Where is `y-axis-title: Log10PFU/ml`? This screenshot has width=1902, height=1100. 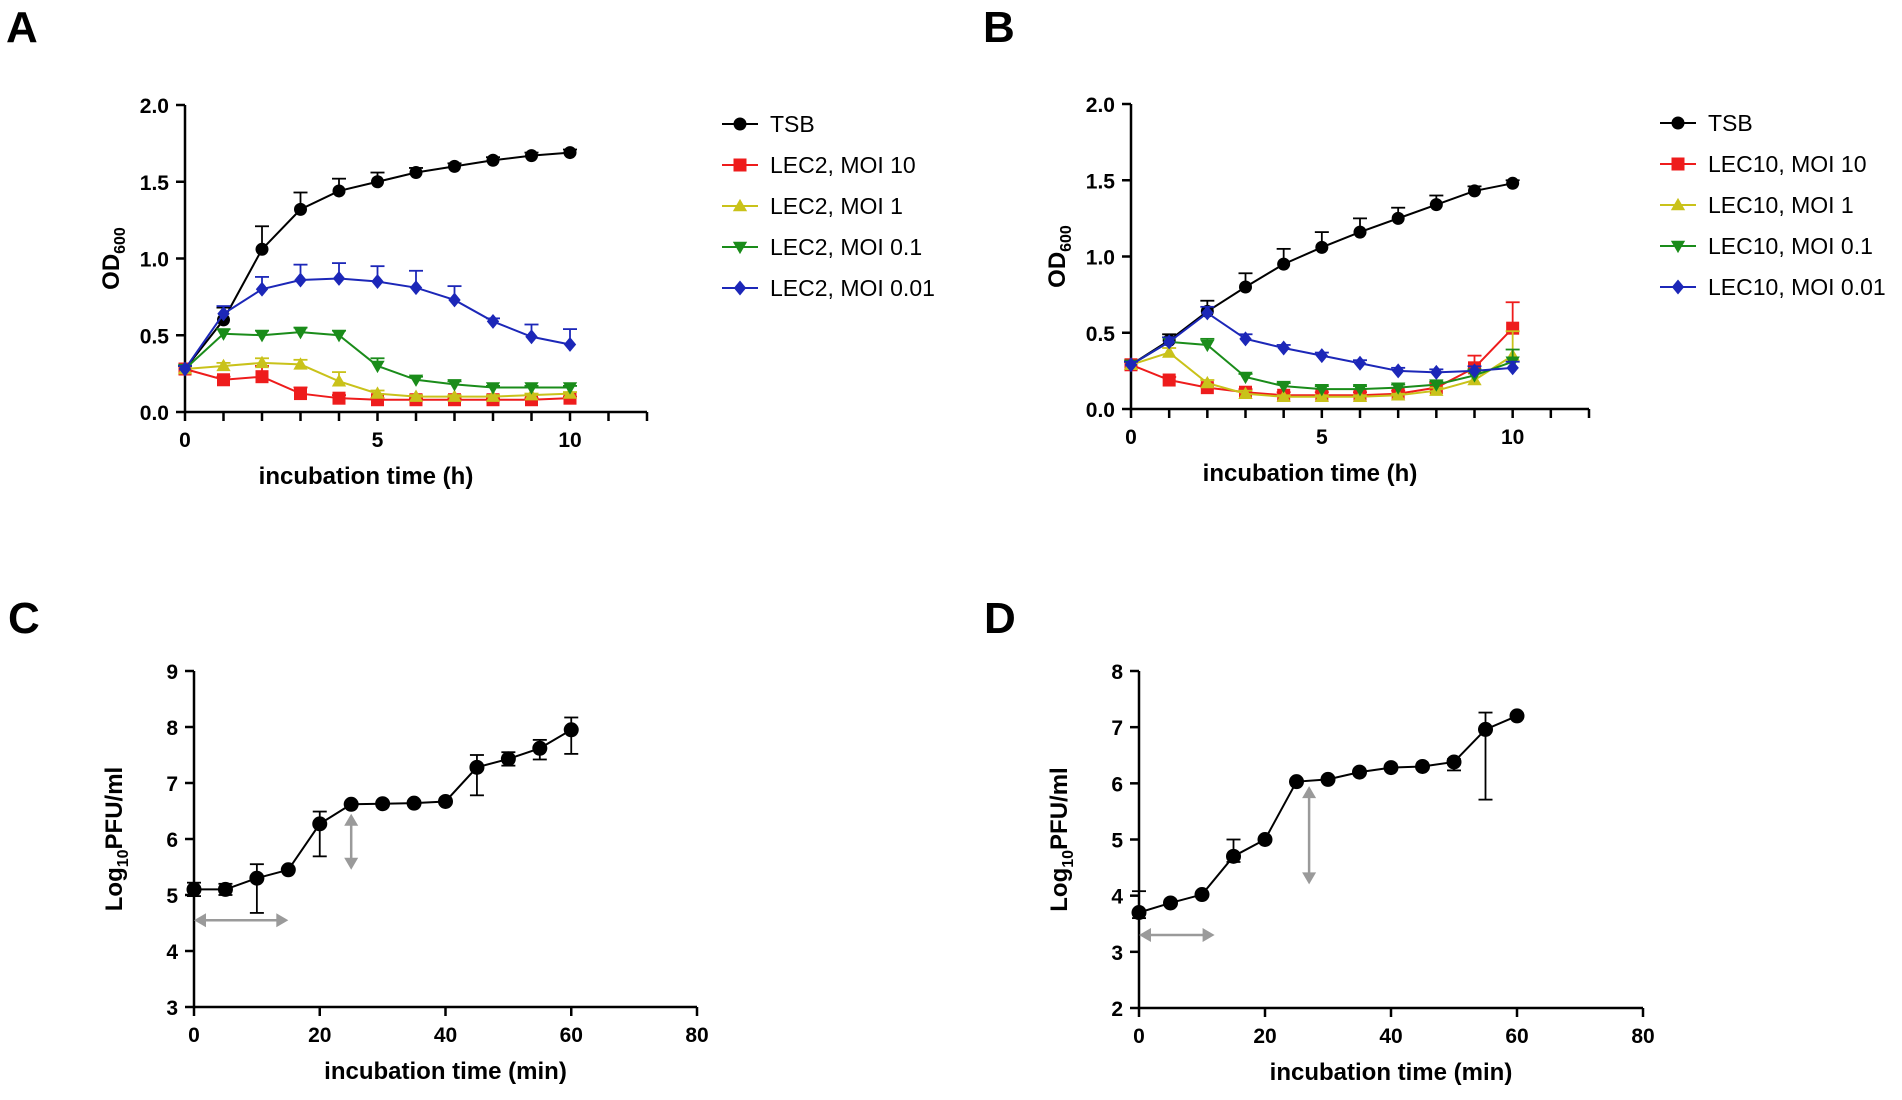 y-axis-title: Log10PFU/ml is located at coordinates (116, 839).